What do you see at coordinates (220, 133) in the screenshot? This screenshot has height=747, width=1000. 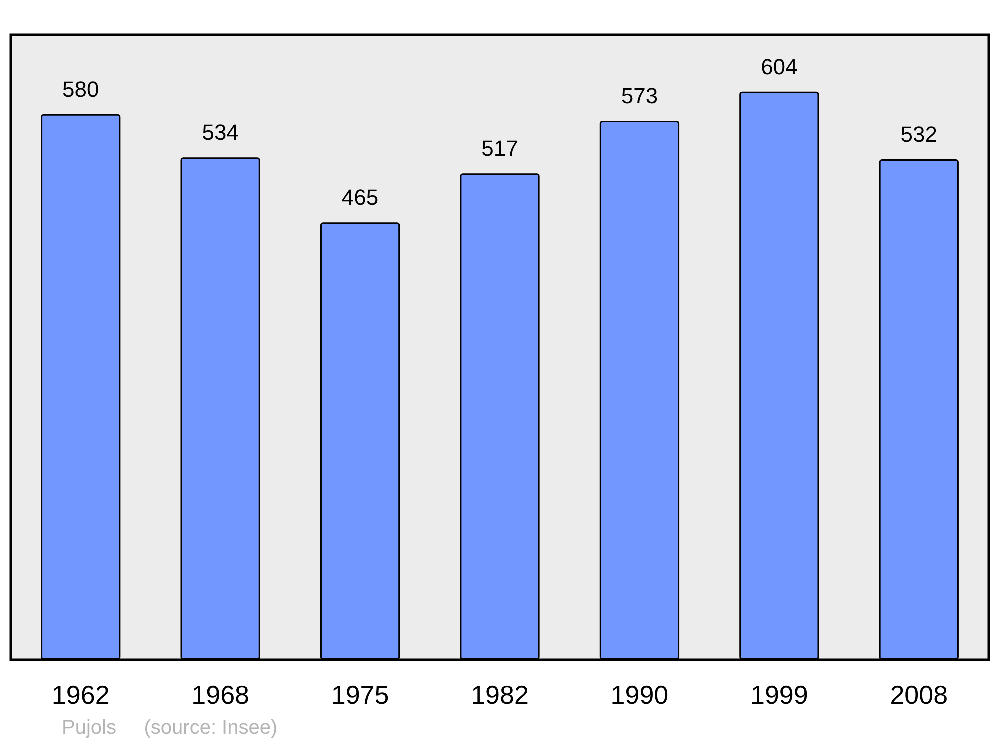 I see `data-label: 534` at bounding box center [220, 133].